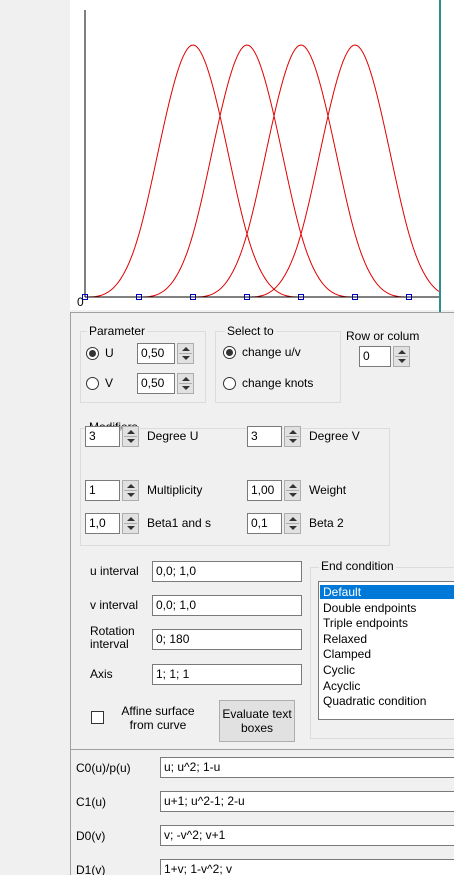 Image resolution: width=454 pixels, height=875 pixels. What do you see at coordinates (227, 674) in the screenshot?
I see `interval-value: 1; 1; 1` at bounding box center [227, 674].